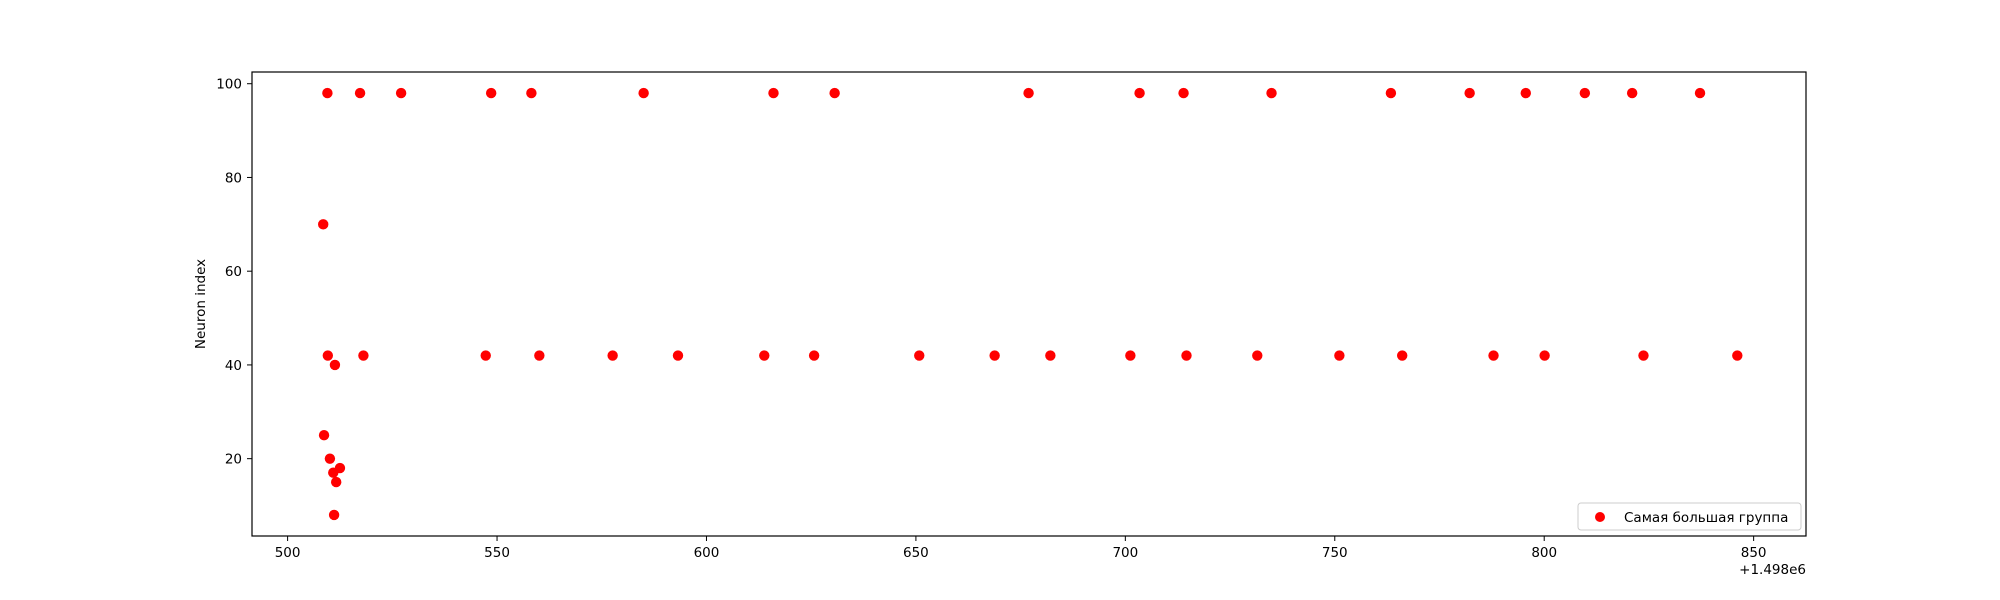 This screenshot has height=600, width=2000. What do you see at coordinates (1754, 553) in the screenshot?
I see `x-tick-label: 850` at bounding box center [1754, 553].